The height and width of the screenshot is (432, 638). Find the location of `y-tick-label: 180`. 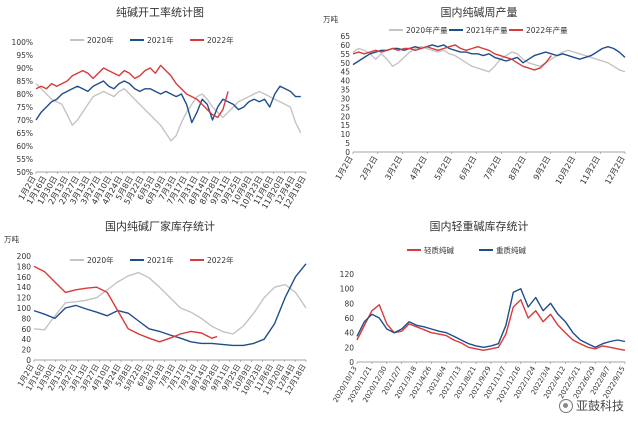

y-tick-label: 180 is located at coordinates (24, 266).